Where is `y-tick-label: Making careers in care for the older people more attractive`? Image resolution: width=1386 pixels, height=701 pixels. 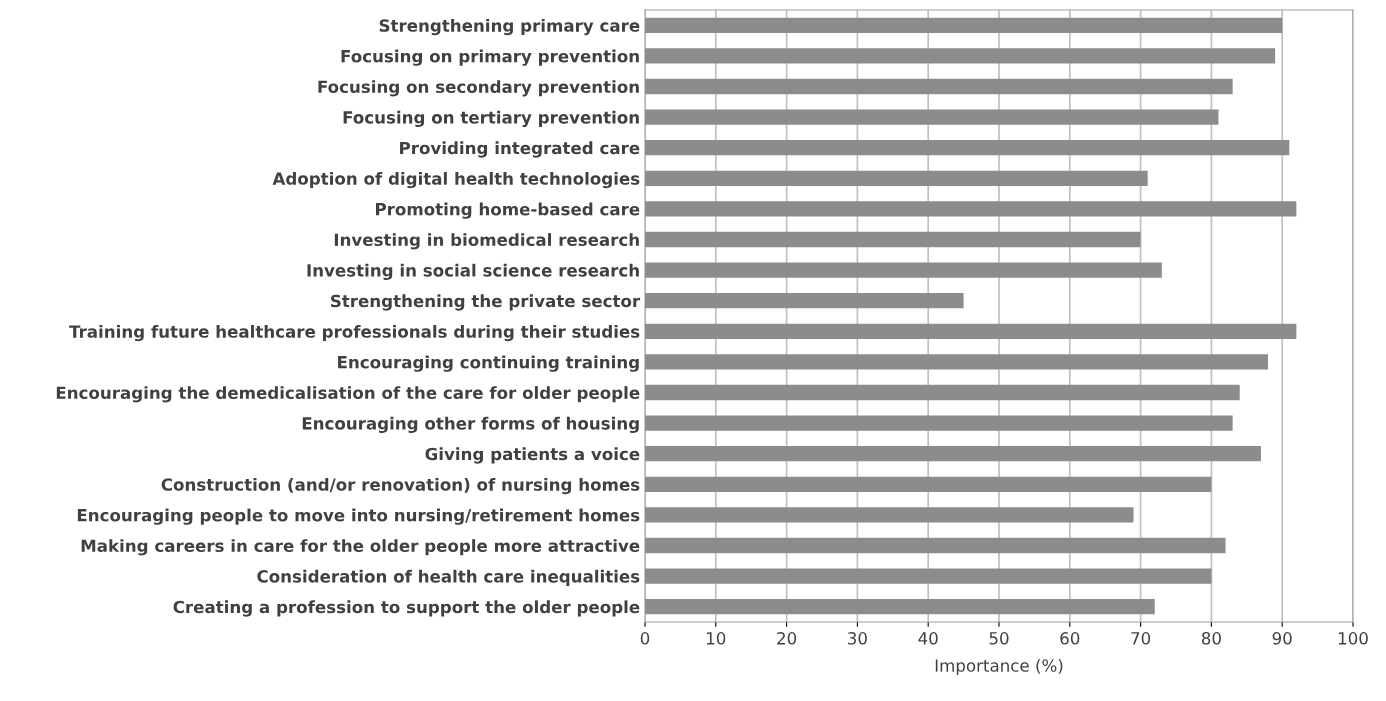 y-tick-label: Making careers in care for the older people more attractive is located at coordinates (360, 547).